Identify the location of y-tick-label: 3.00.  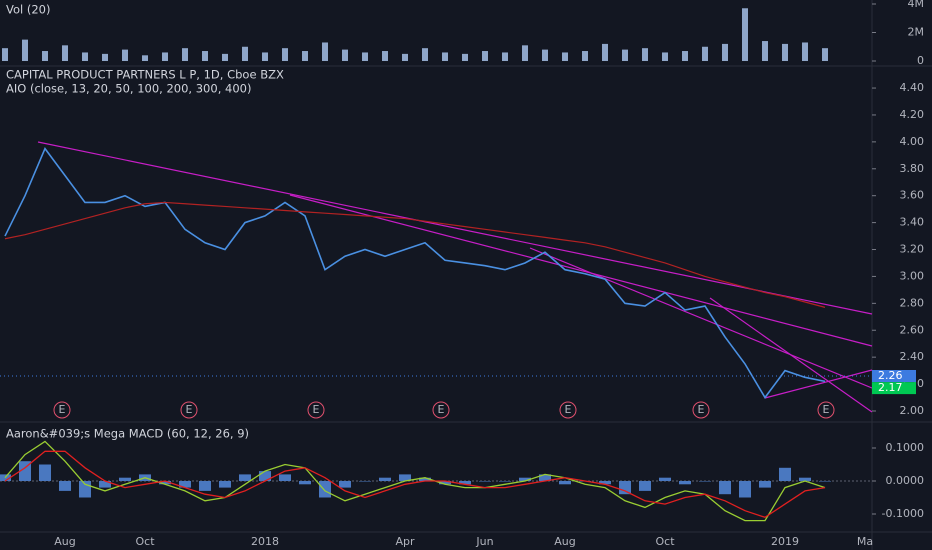
(912, 275).